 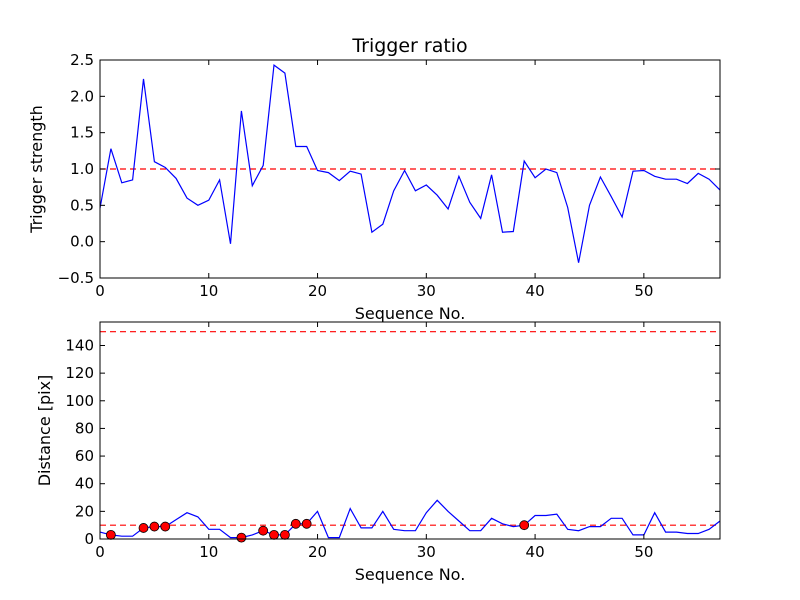 What do you see at coordinates (79, 345) in the screenshot?
I see `y-tick-label: 140` at bounding box center [79, 345].